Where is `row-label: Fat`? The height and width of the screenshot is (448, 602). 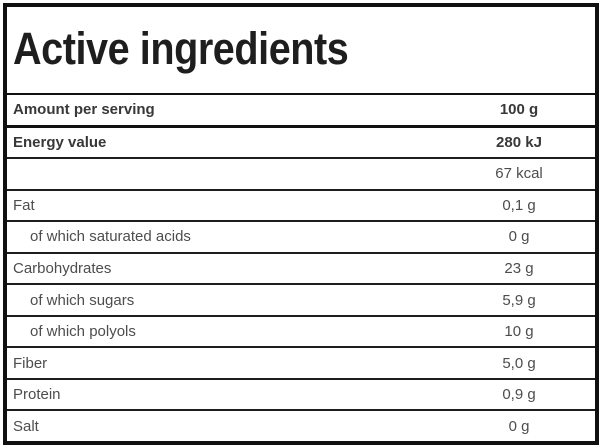 row-label: Fat is located at coordinates (24, 205).